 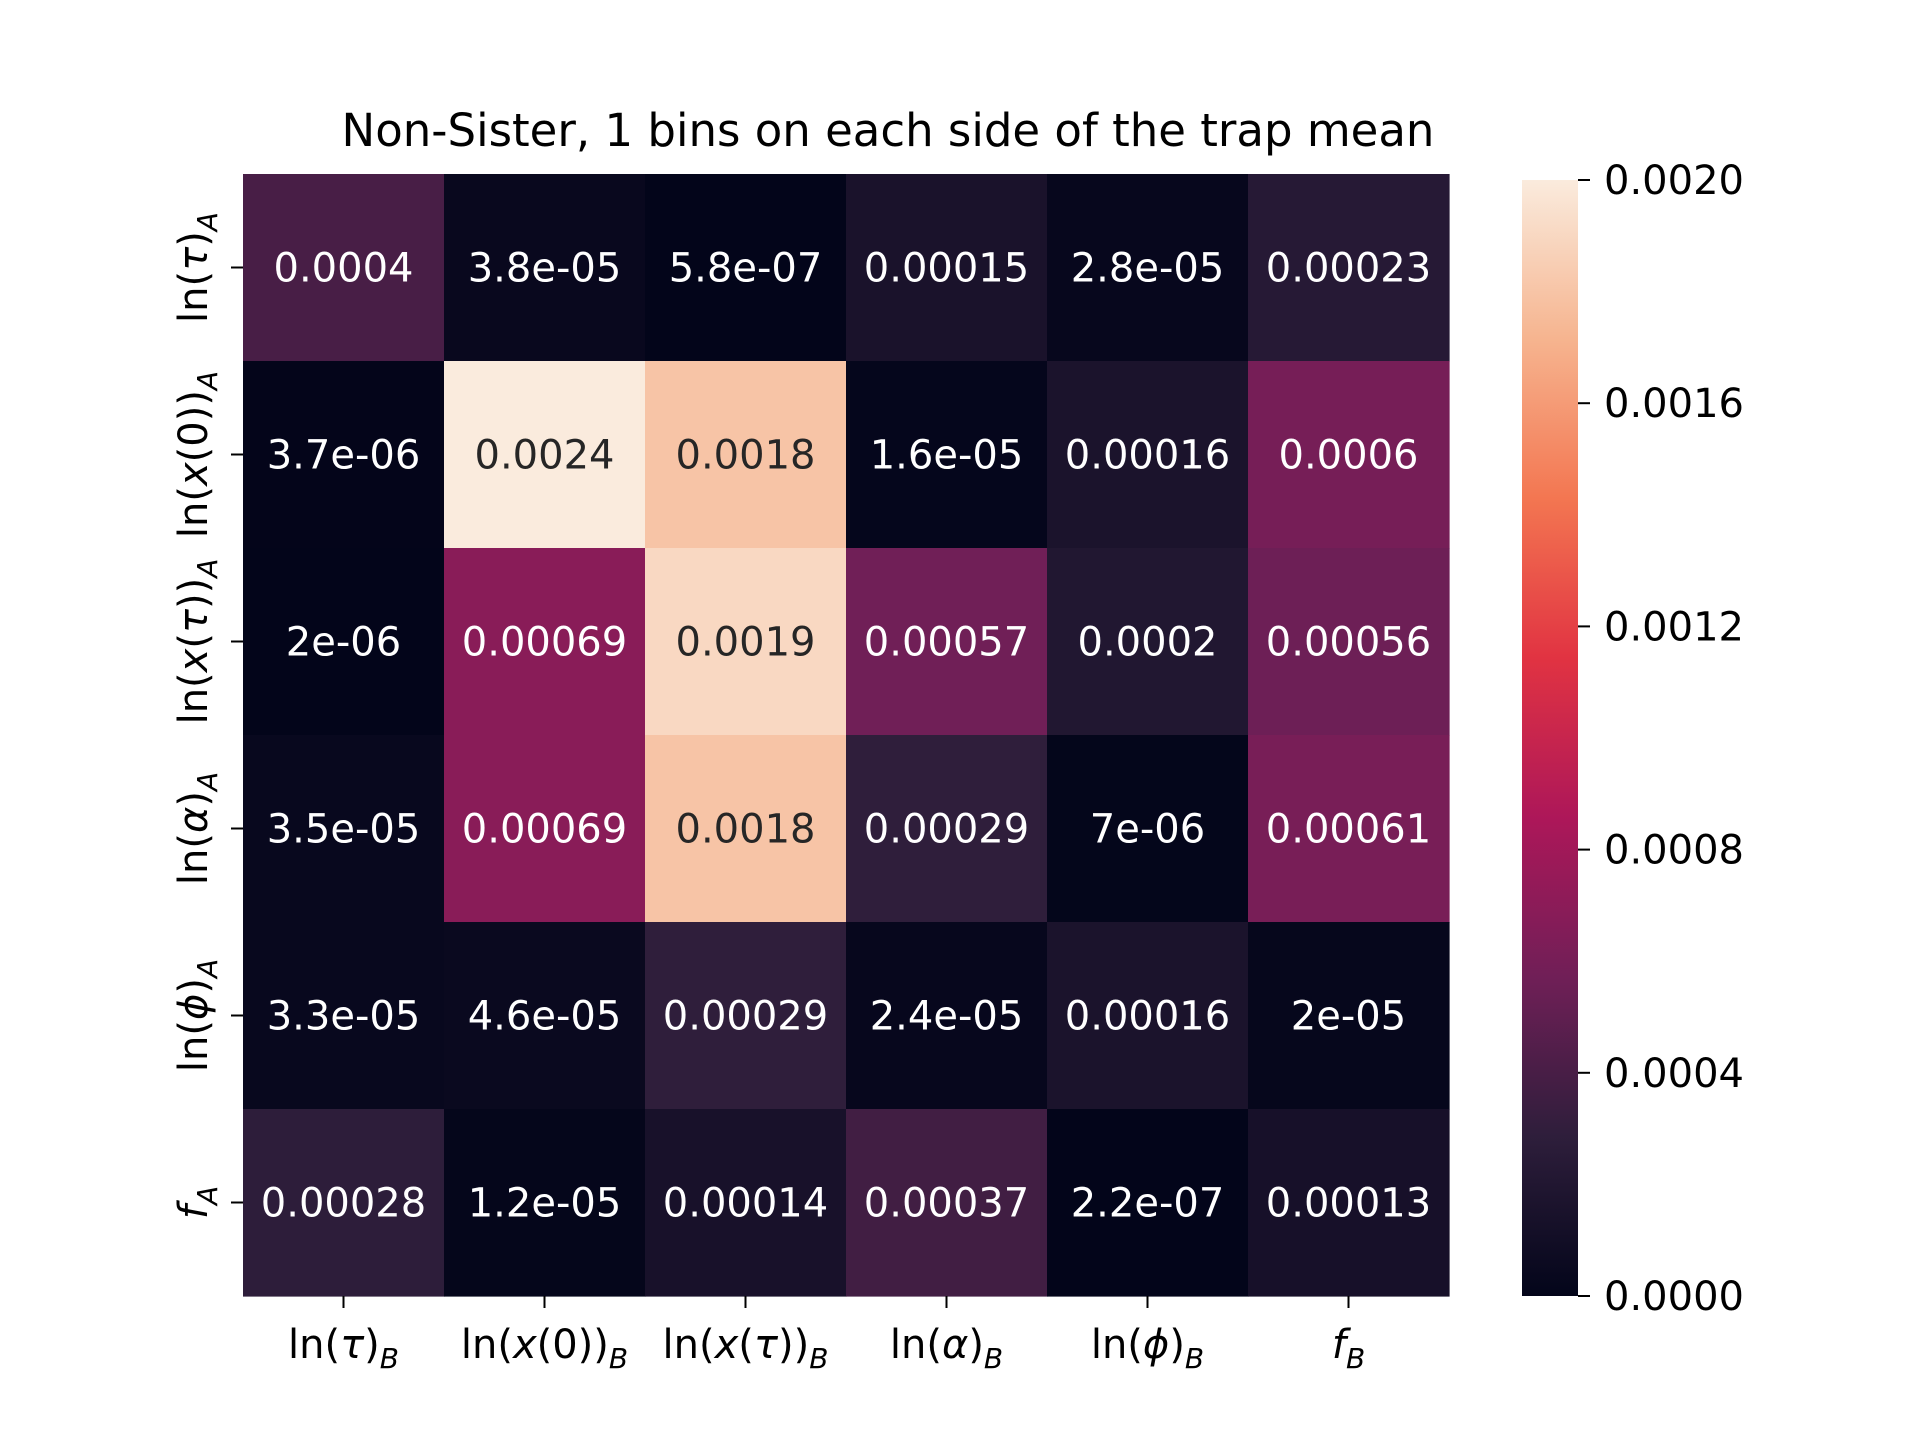 What do you see at coordinates (1674, 1074) in the screenshot?
I see `colorbar-tick-label: 0.0004` at bounding box center [1674, 1074].